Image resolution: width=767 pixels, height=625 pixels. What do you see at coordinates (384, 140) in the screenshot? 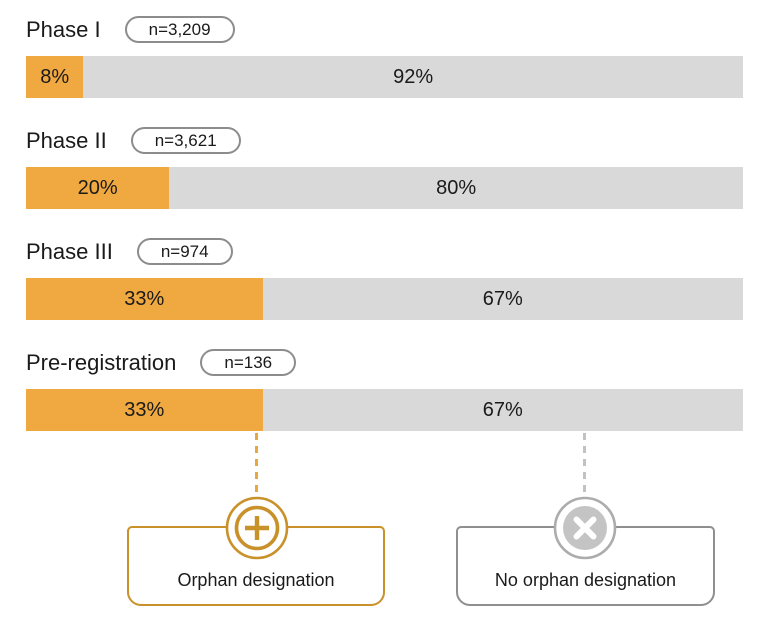
I see `phase-header: Phase II n=3,621` at bounding box center [384, 140].